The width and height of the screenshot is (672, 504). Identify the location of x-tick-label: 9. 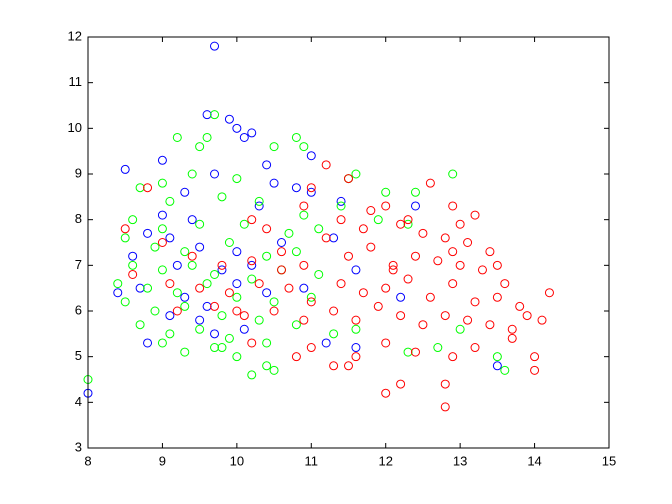
(162, 460).